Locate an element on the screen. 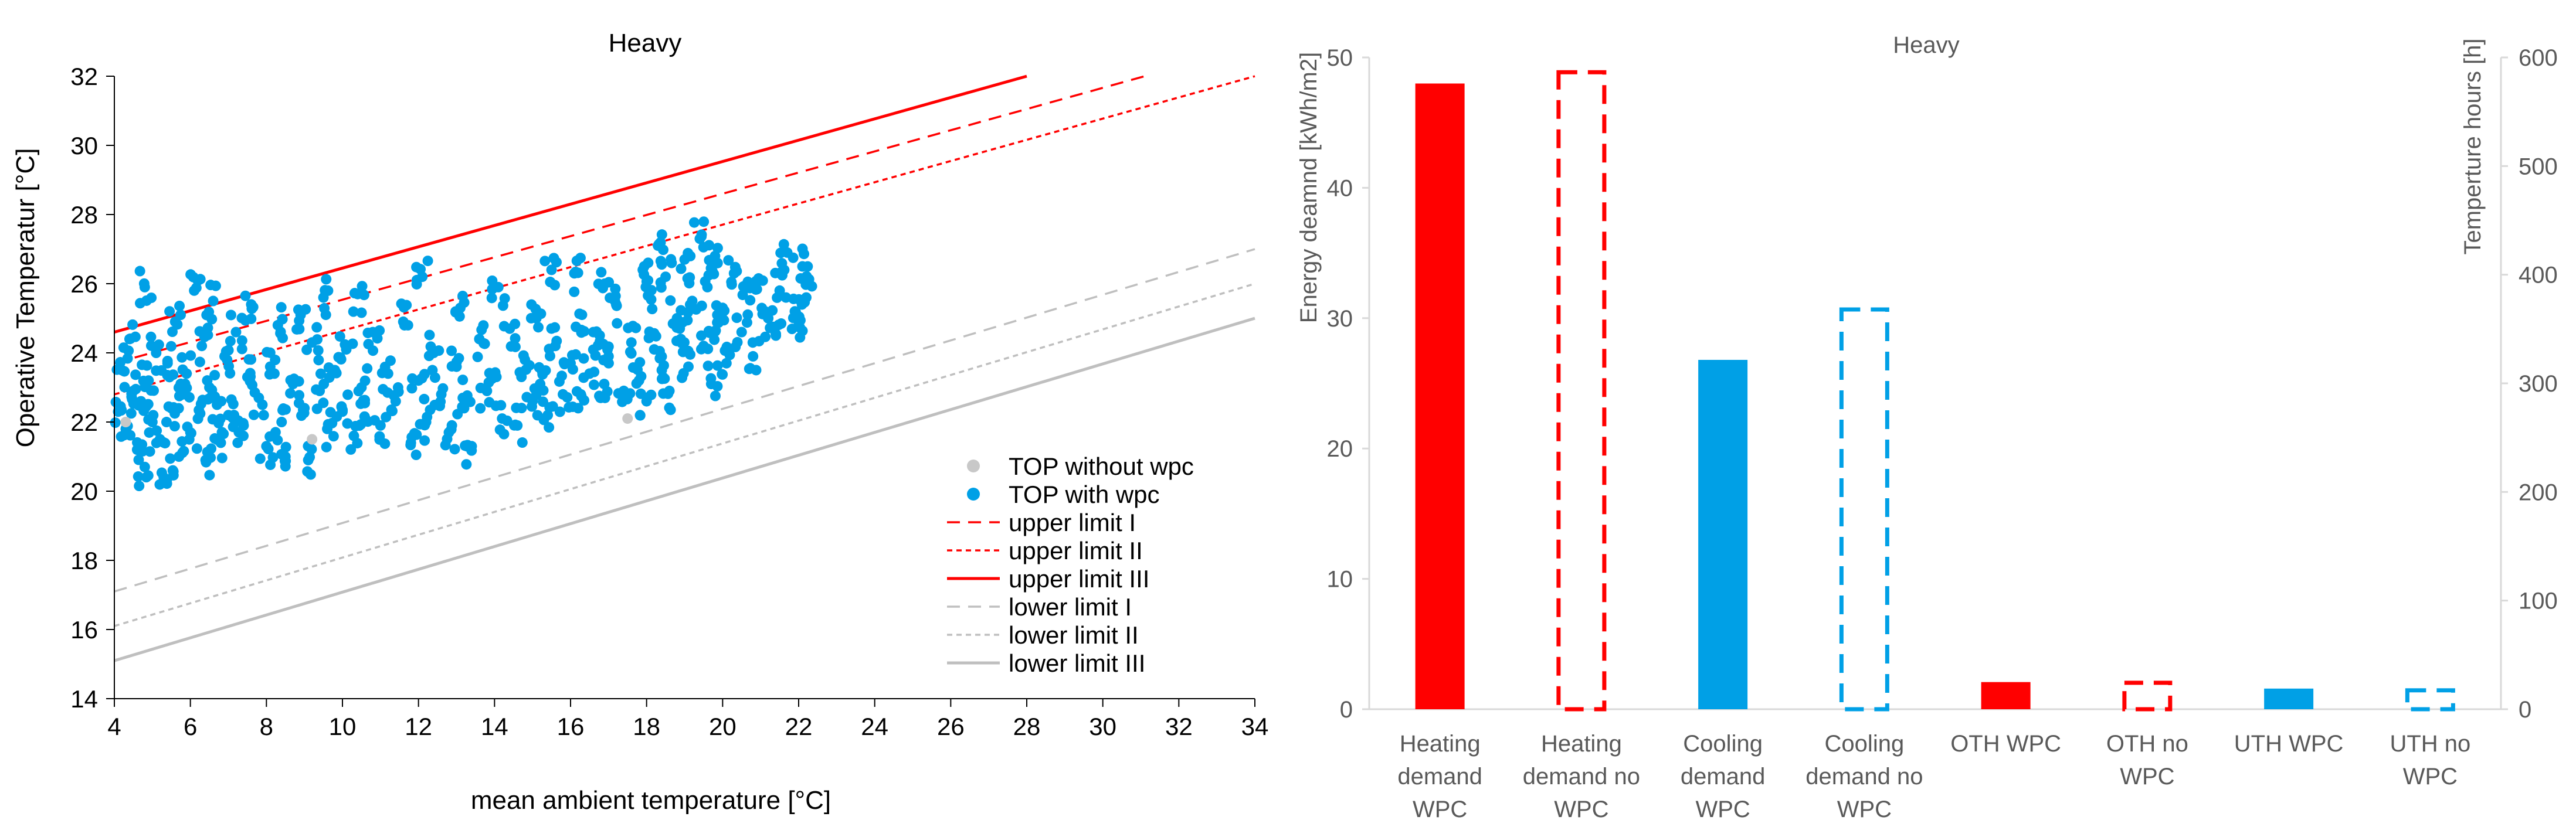 Image resolution: width=2576 pixels, height=837 pixels. bar-outline is located at coordinates (2430, 700).